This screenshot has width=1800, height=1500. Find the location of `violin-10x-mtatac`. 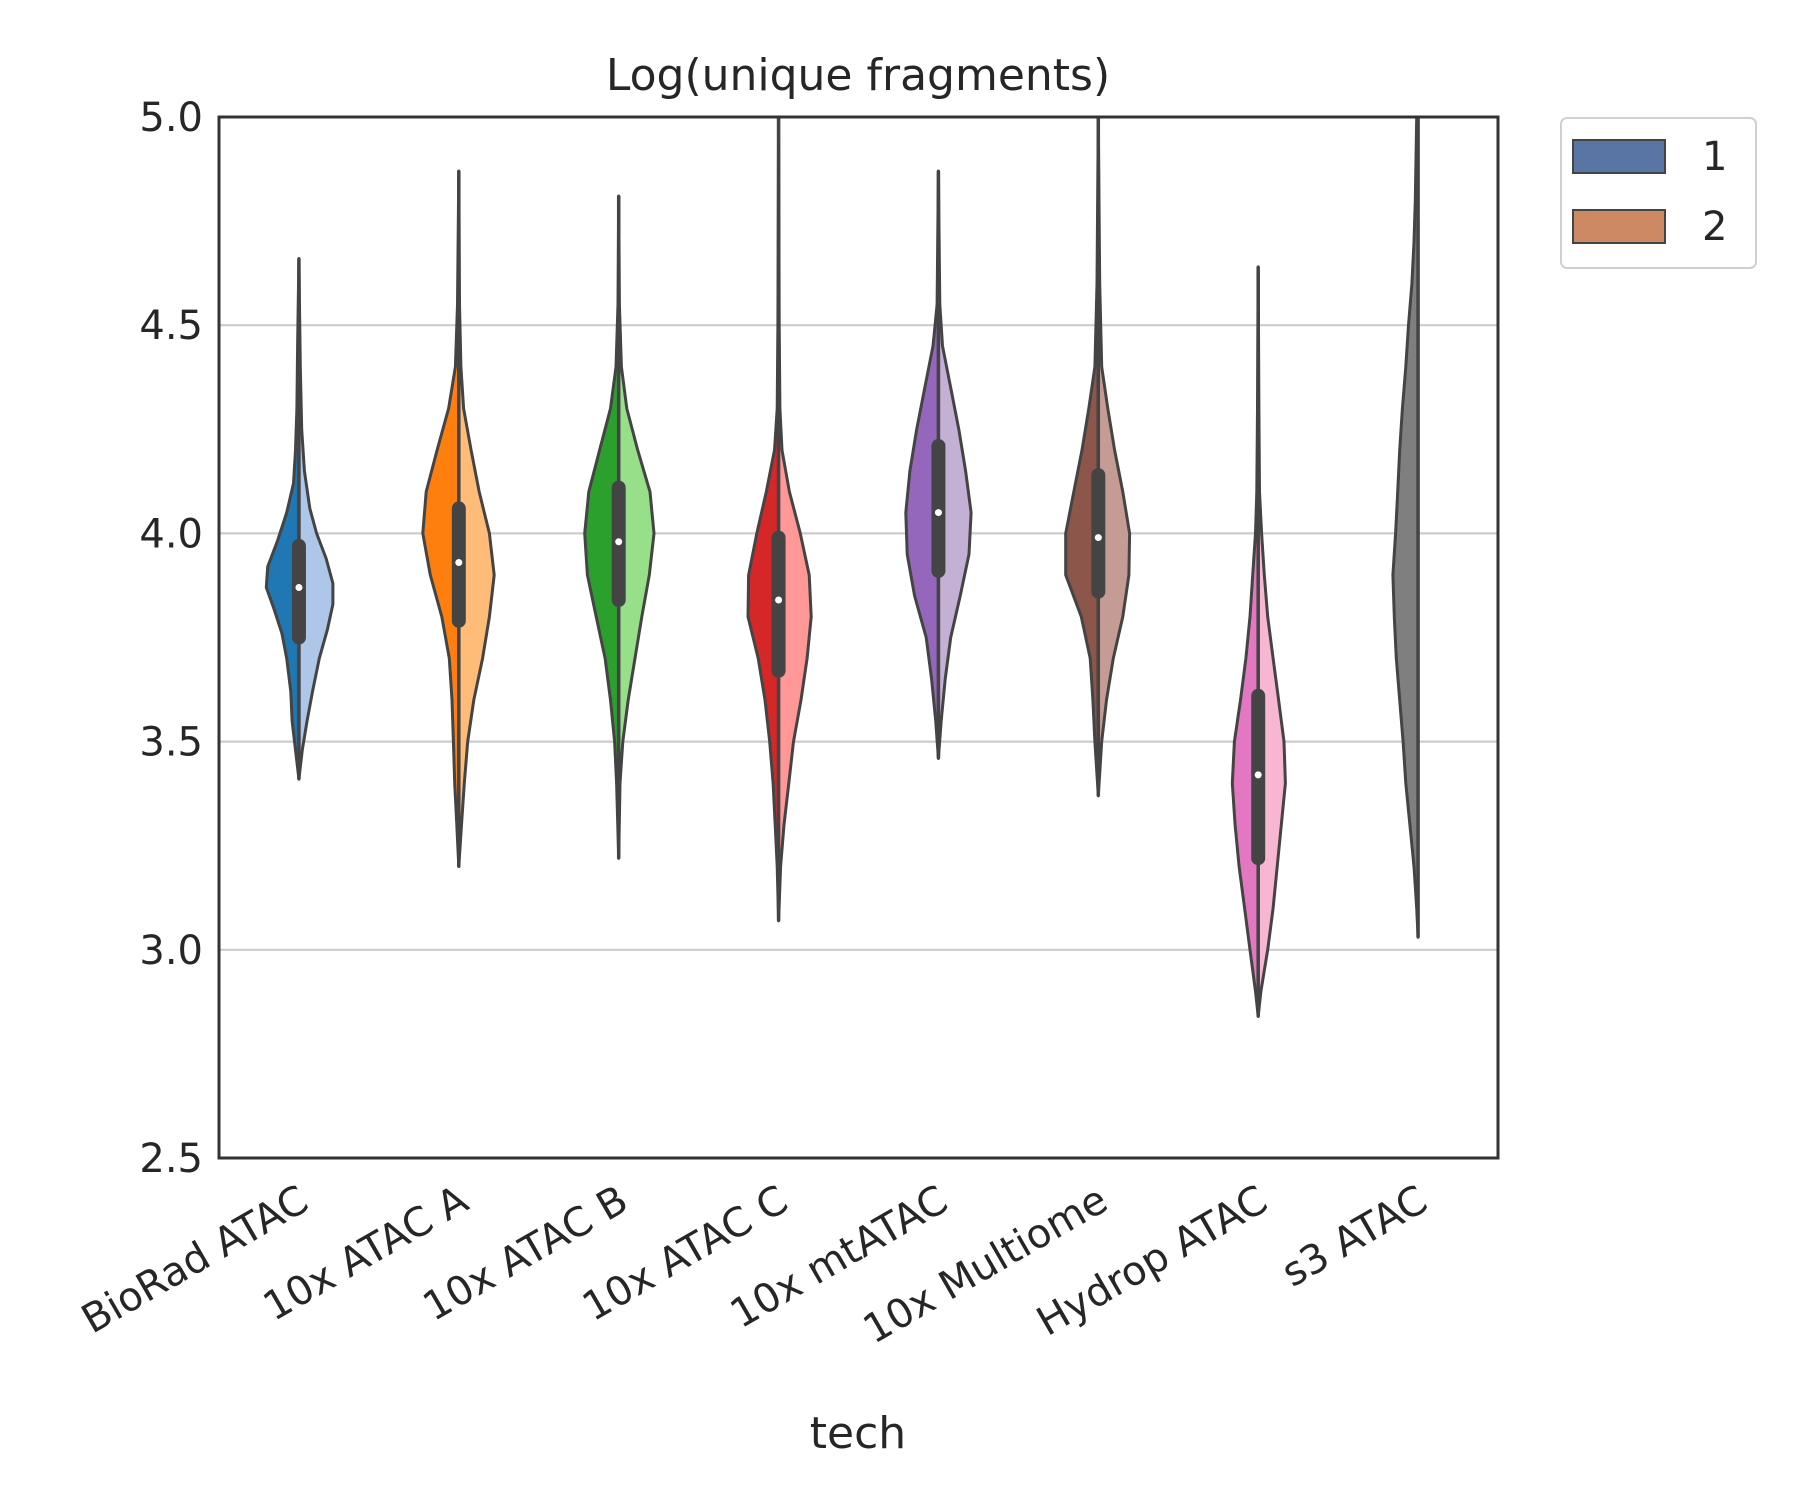

violin-10x-mtatac is located at coordinates (938, 464).